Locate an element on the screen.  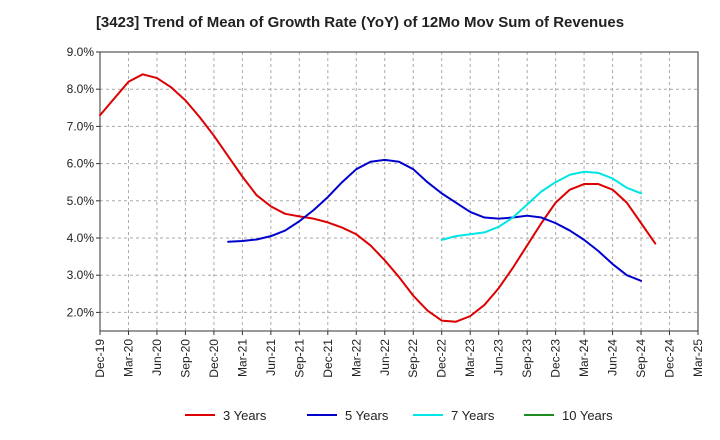
x-tick-label: Sep-20 is located at coordinates (185, 358).